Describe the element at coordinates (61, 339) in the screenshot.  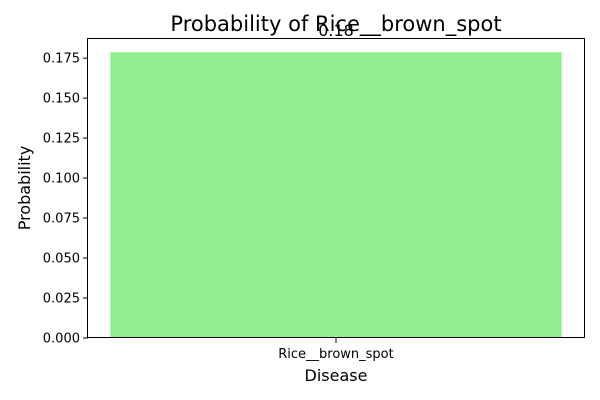
I see `y-tick-label: 0.000` at that location.